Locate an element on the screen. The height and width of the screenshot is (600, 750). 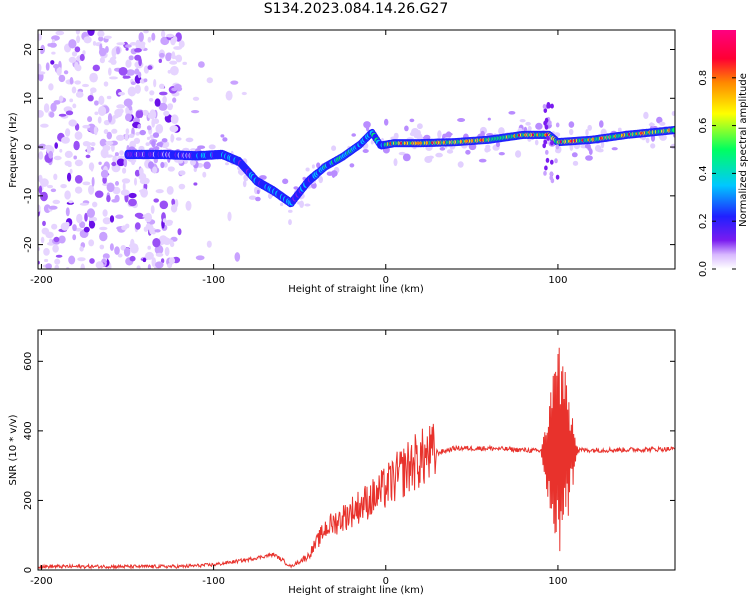
x-tick-label: -100 is located at coordinates (213, 581).